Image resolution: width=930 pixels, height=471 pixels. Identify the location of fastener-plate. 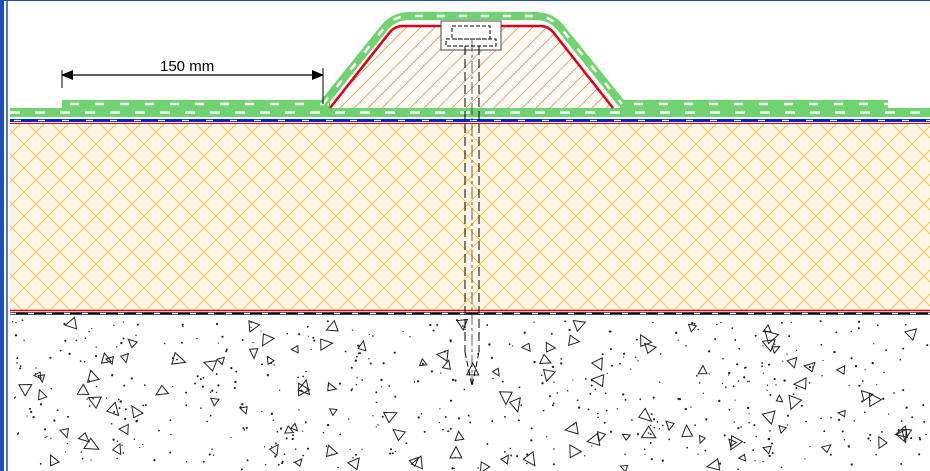
(471, 42).